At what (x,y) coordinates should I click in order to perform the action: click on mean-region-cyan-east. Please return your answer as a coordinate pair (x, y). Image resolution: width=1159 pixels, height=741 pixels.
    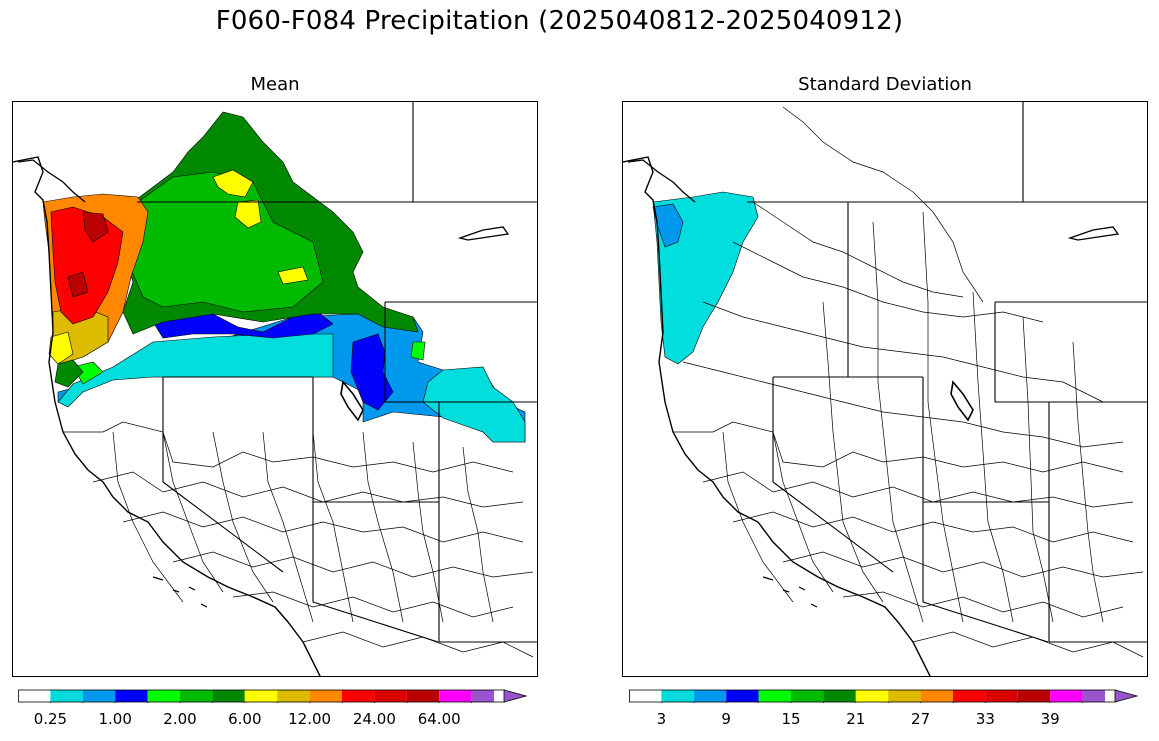
    Looking at the image, I should click on (474, 404).